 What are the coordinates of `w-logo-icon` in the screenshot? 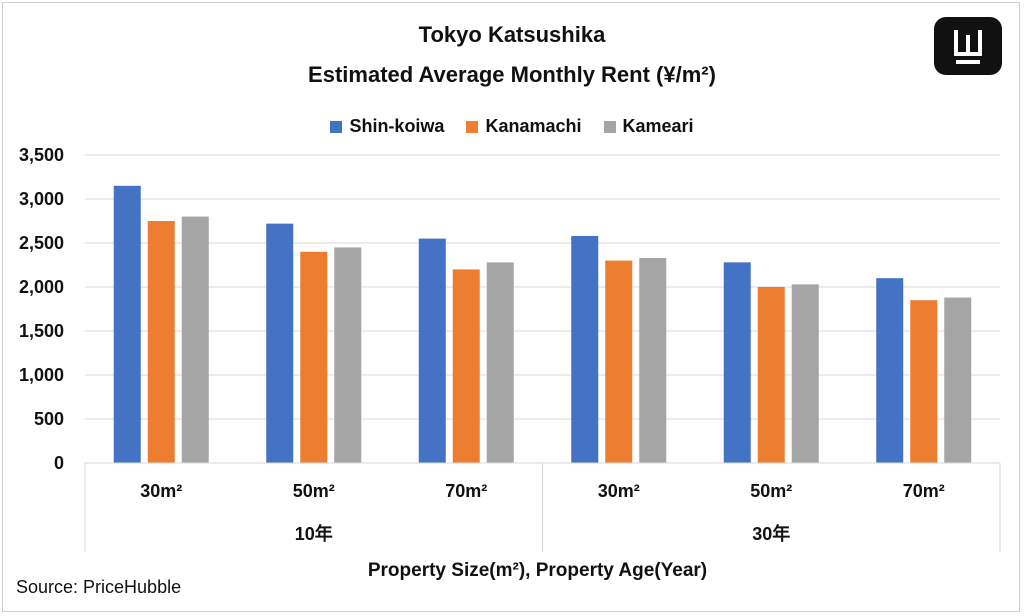 It's located at (968, 46).